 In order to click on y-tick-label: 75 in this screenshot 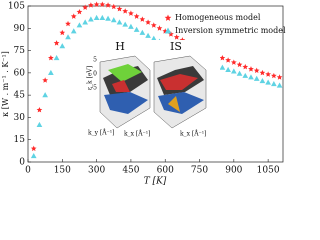, I will do `click(20, 51)`.